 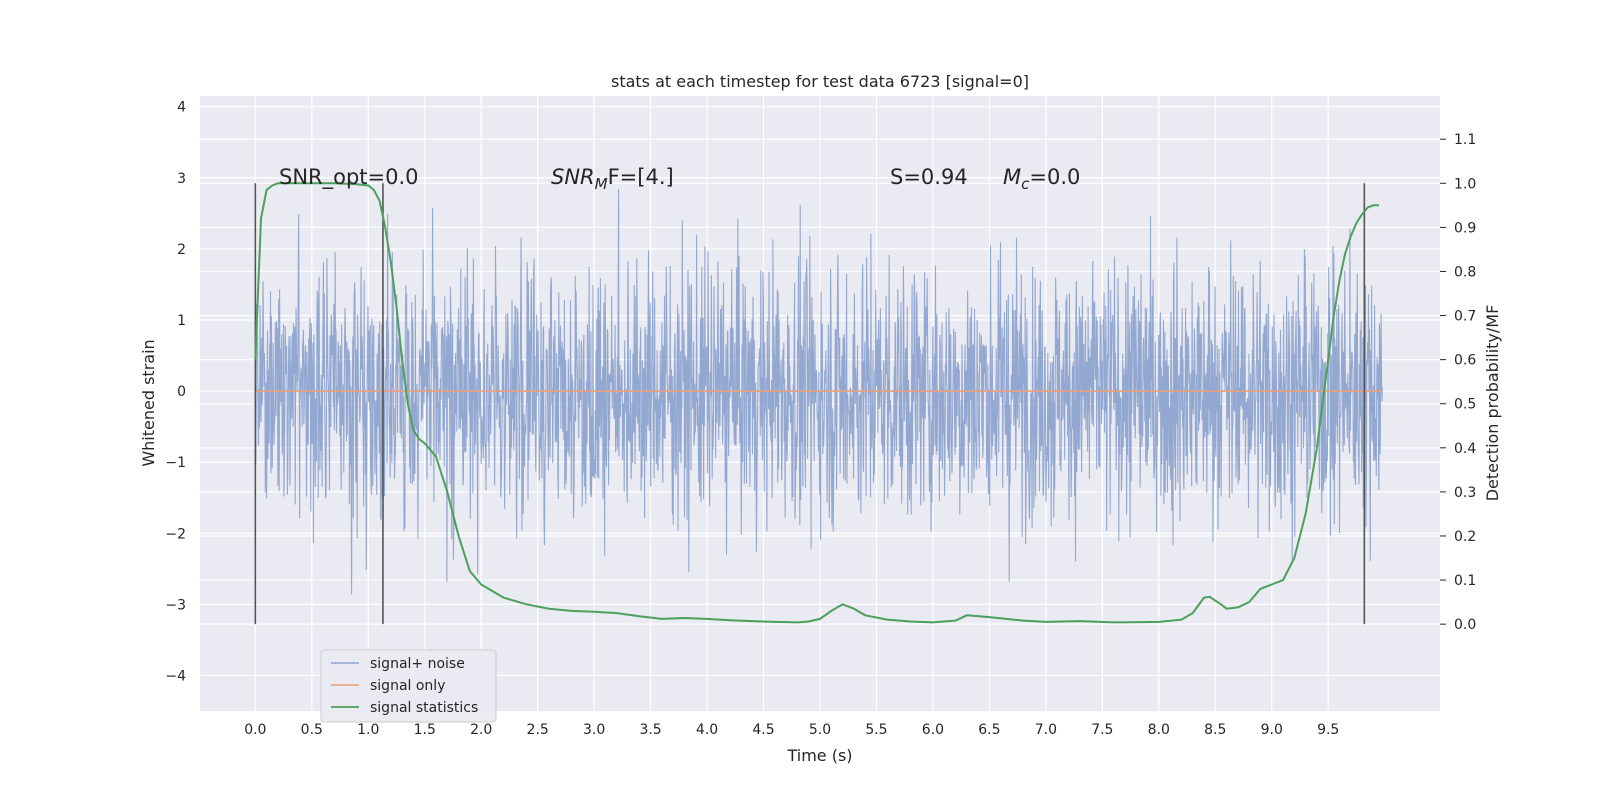 What do you see at coordinates (1465, 361) in the screenshot?
I see `y-tick-label-right: 0.6` at bounding box center [1465, 361].